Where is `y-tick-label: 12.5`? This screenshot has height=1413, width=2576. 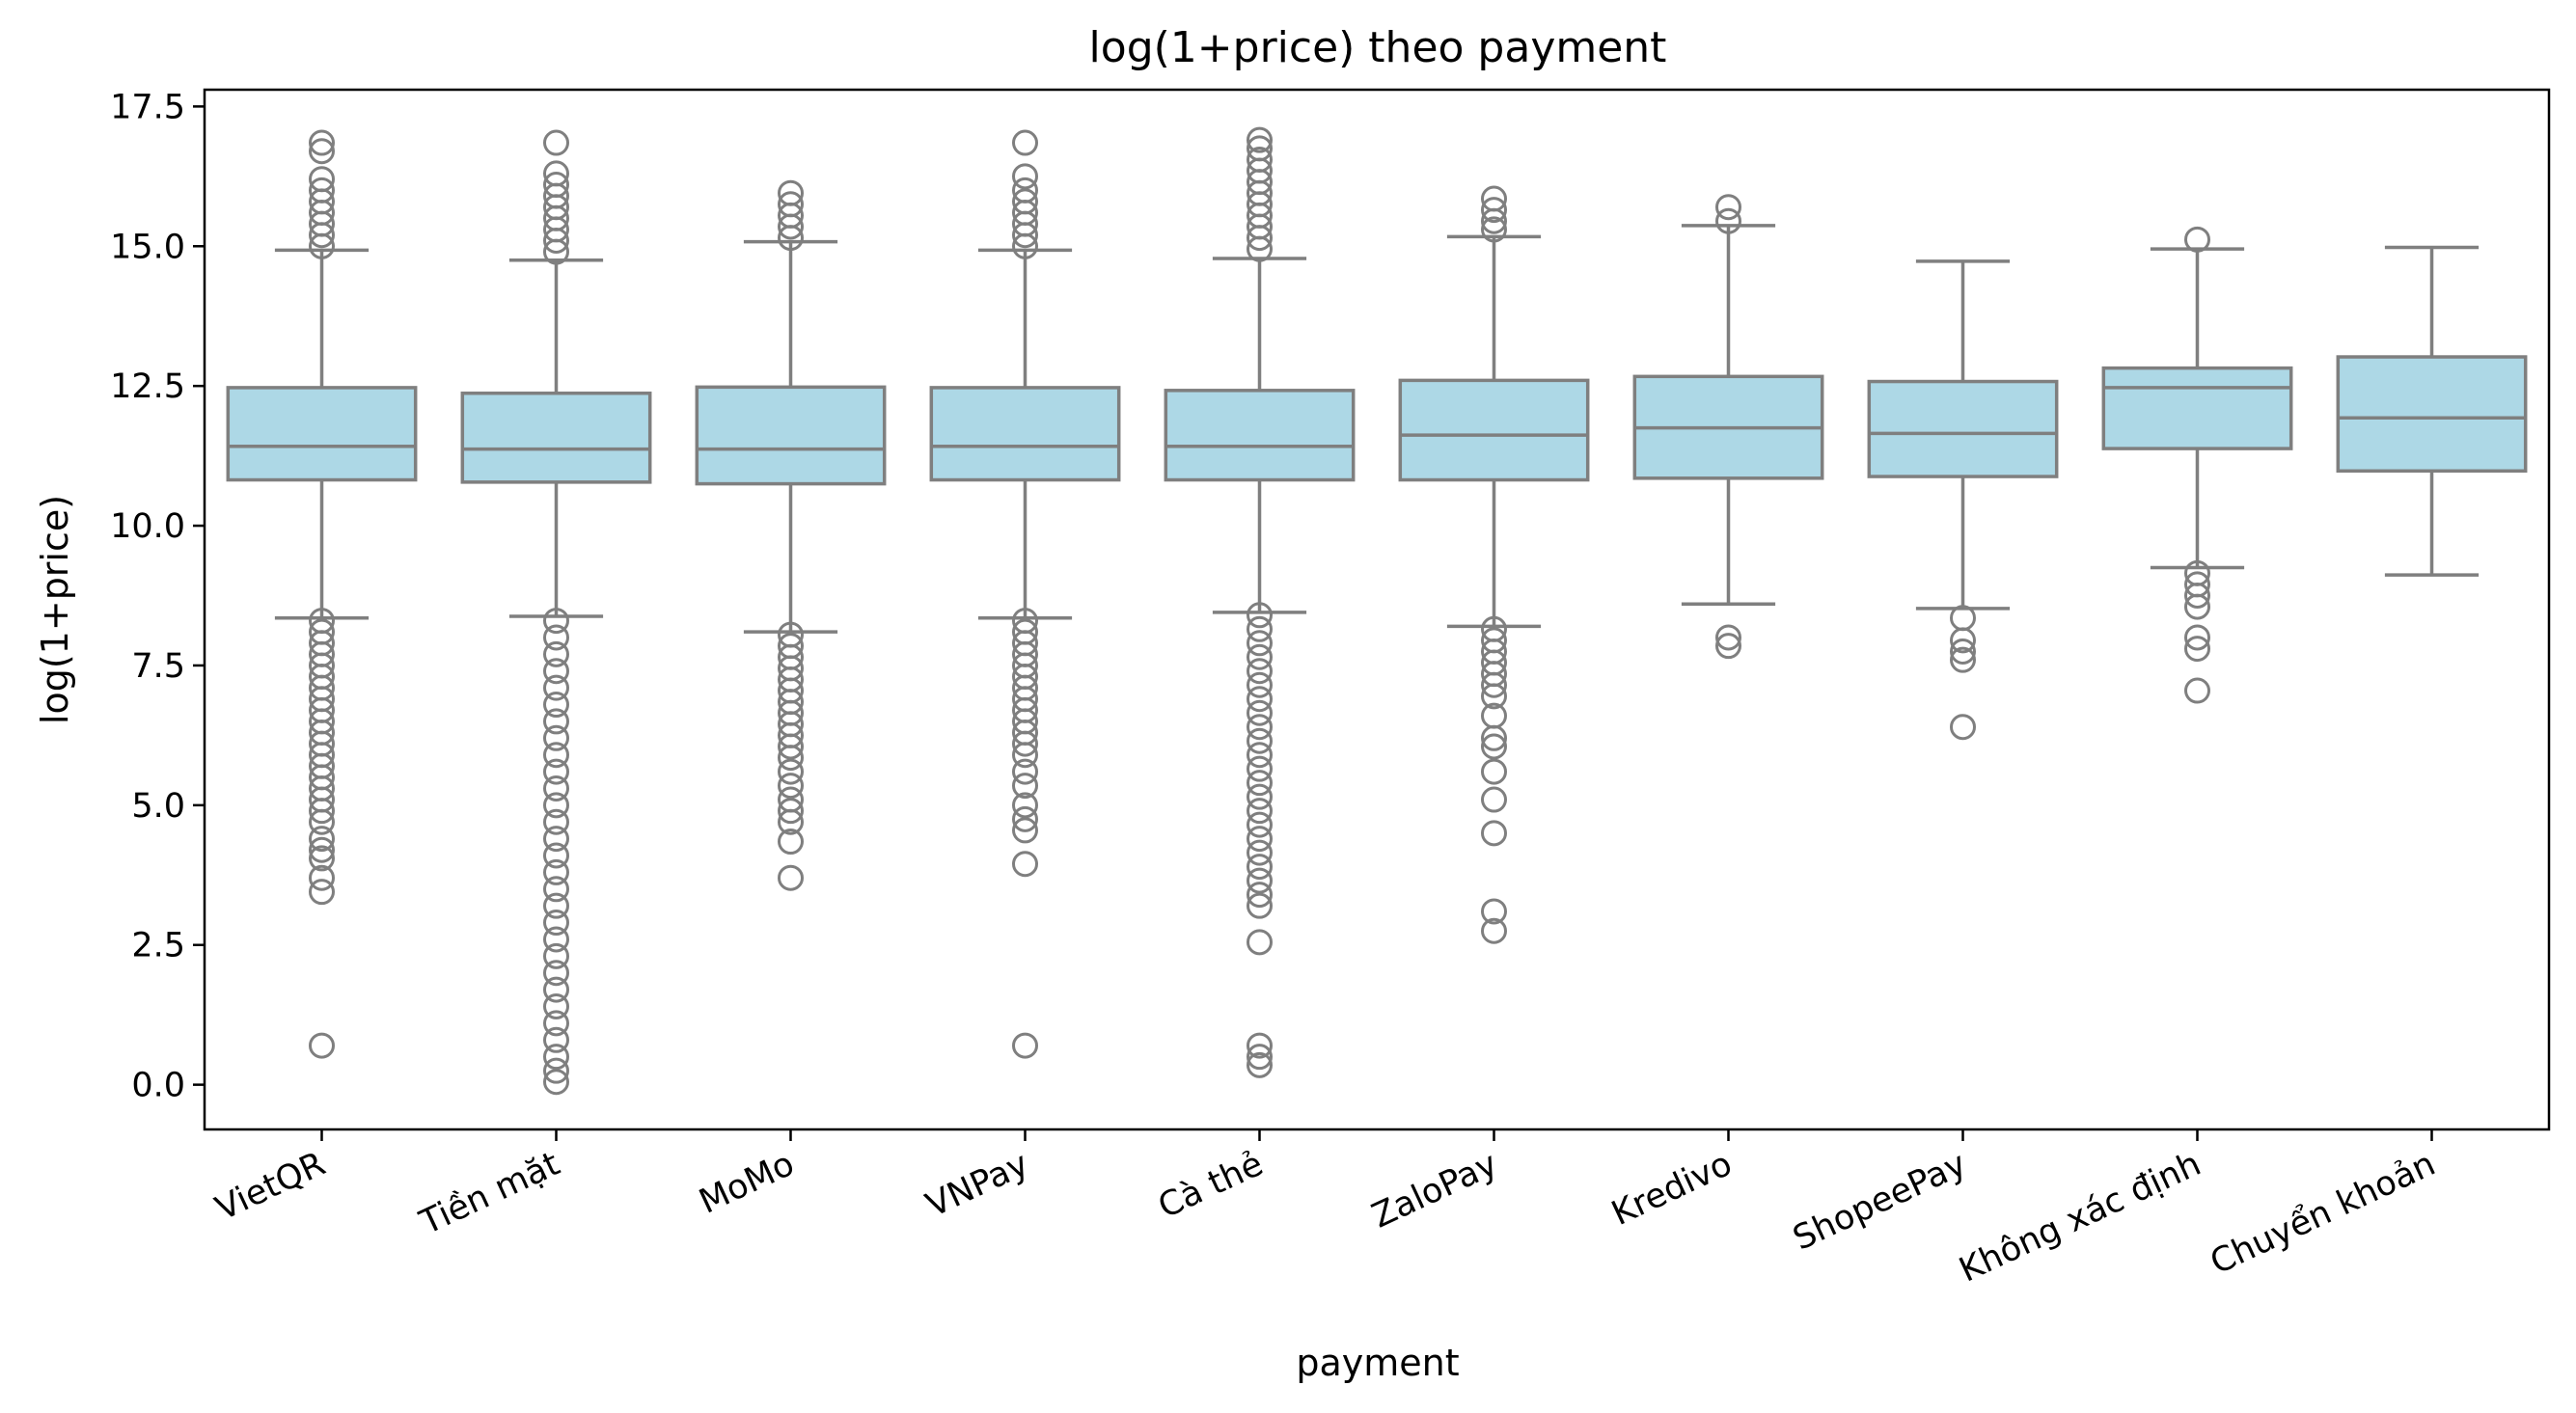
y-tick-label: 12.5 is located at coordinates (148, 386).